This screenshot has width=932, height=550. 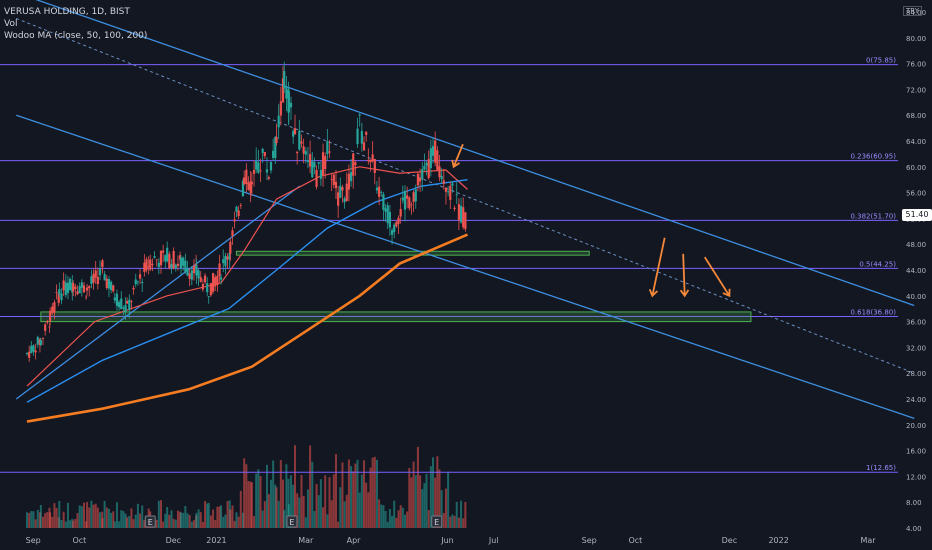 I want to click on price-tick-label: 20.00, so click(x=916, y=426).